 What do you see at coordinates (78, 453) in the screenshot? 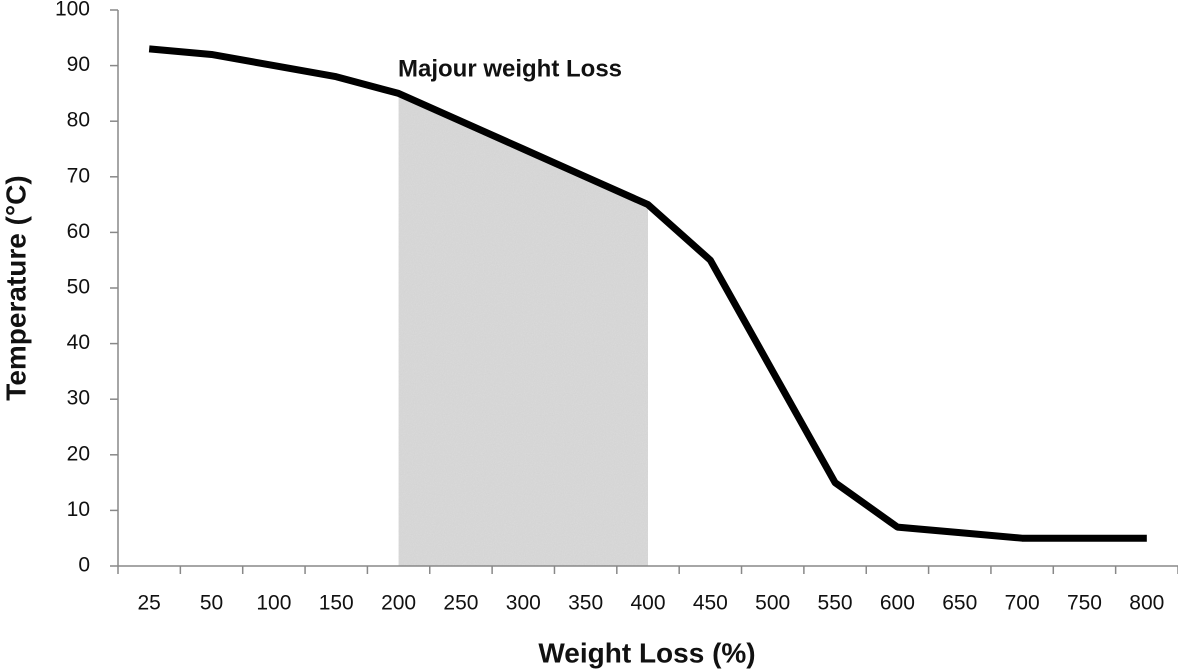
I see `y-tick-label: 20` at bounding box center [78, 453].